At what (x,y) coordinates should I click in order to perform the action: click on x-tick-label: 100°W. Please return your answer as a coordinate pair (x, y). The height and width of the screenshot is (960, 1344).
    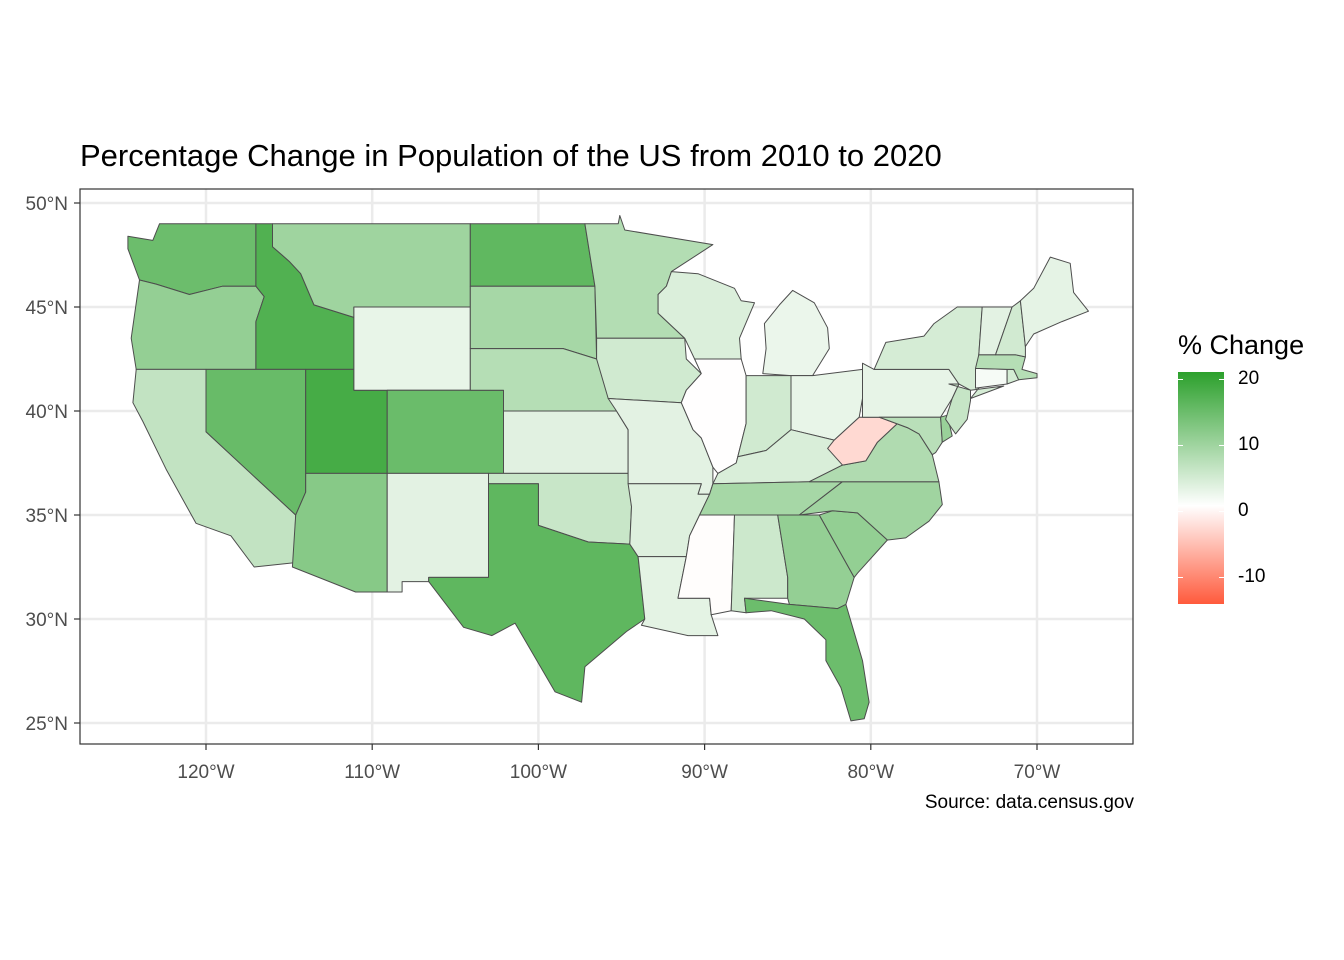
    Looking at the image, I should click on (538, 772).